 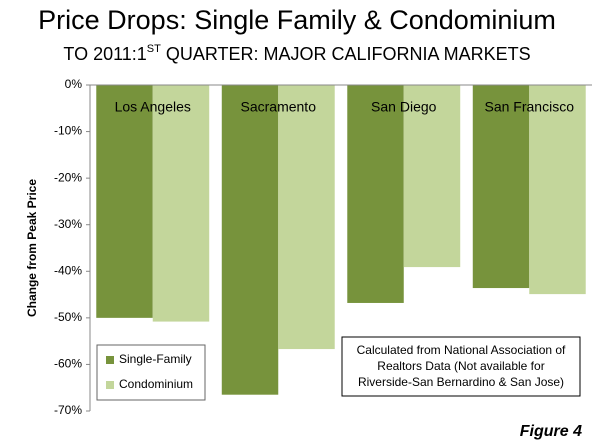 I want to click on figure-label: Figure 4, so click(x=551, y=431).